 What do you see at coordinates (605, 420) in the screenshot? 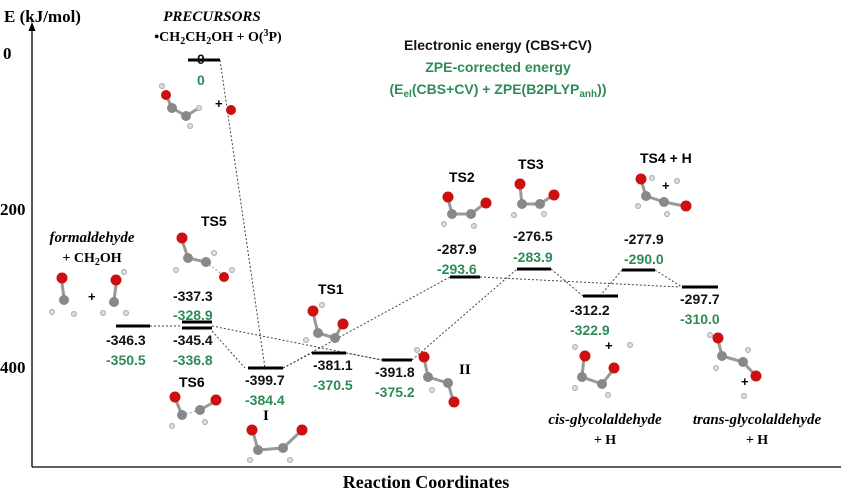
I see `cis-title: cis-glycolaldehyde` at bounding box center [605, 420].